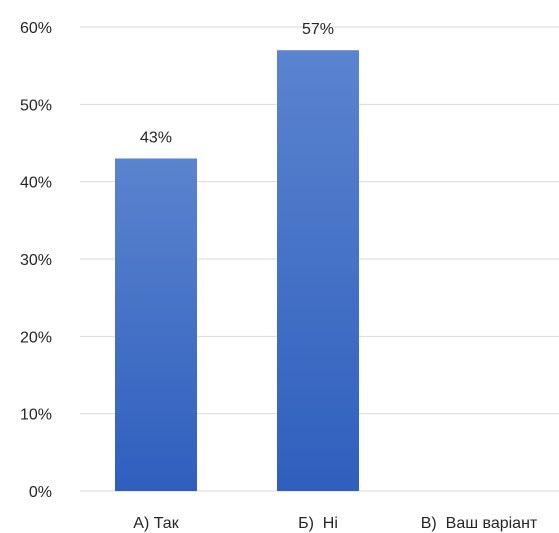 Image resolution: width=559 pixels, height=533 pixels. Describe the element at coordinates (318, 29) in the screenshot. I see `data-label: 57%` at that location.